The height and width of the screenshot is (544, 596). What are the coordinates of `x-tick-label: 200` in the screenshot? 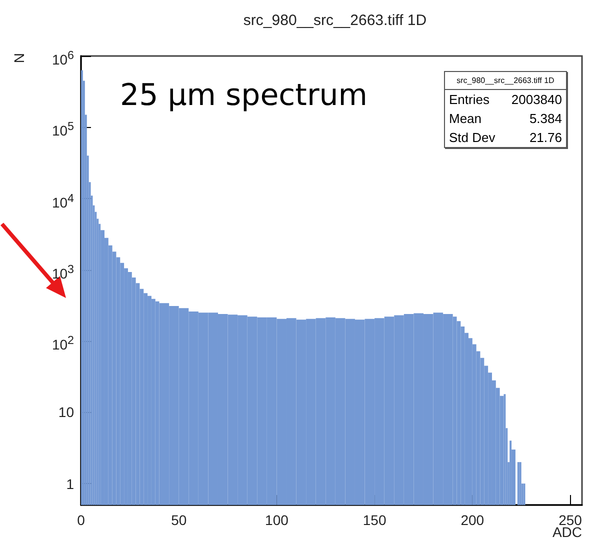 It's located at (472, 520).